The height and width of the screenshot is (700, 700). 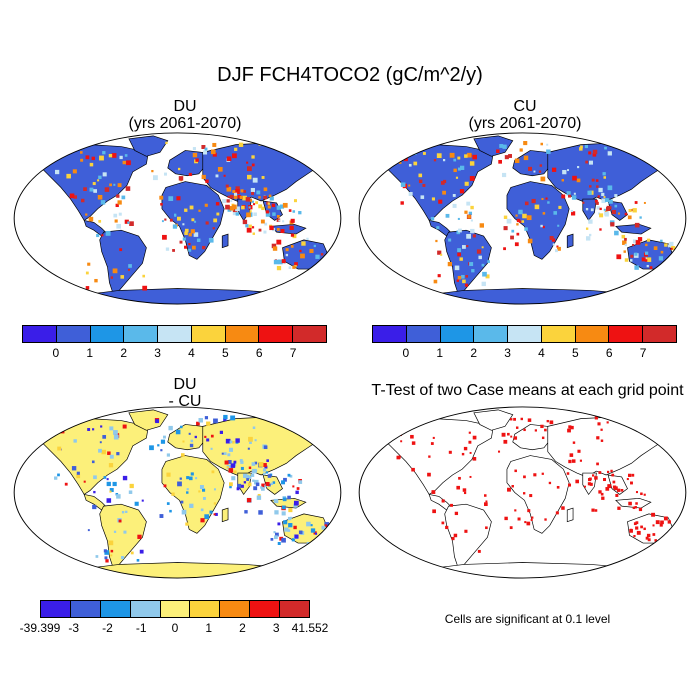 What do you see at coordinates (288, 229) in the screenshot?
I see `landmass-indonesia` at bounding box center [288, 229].